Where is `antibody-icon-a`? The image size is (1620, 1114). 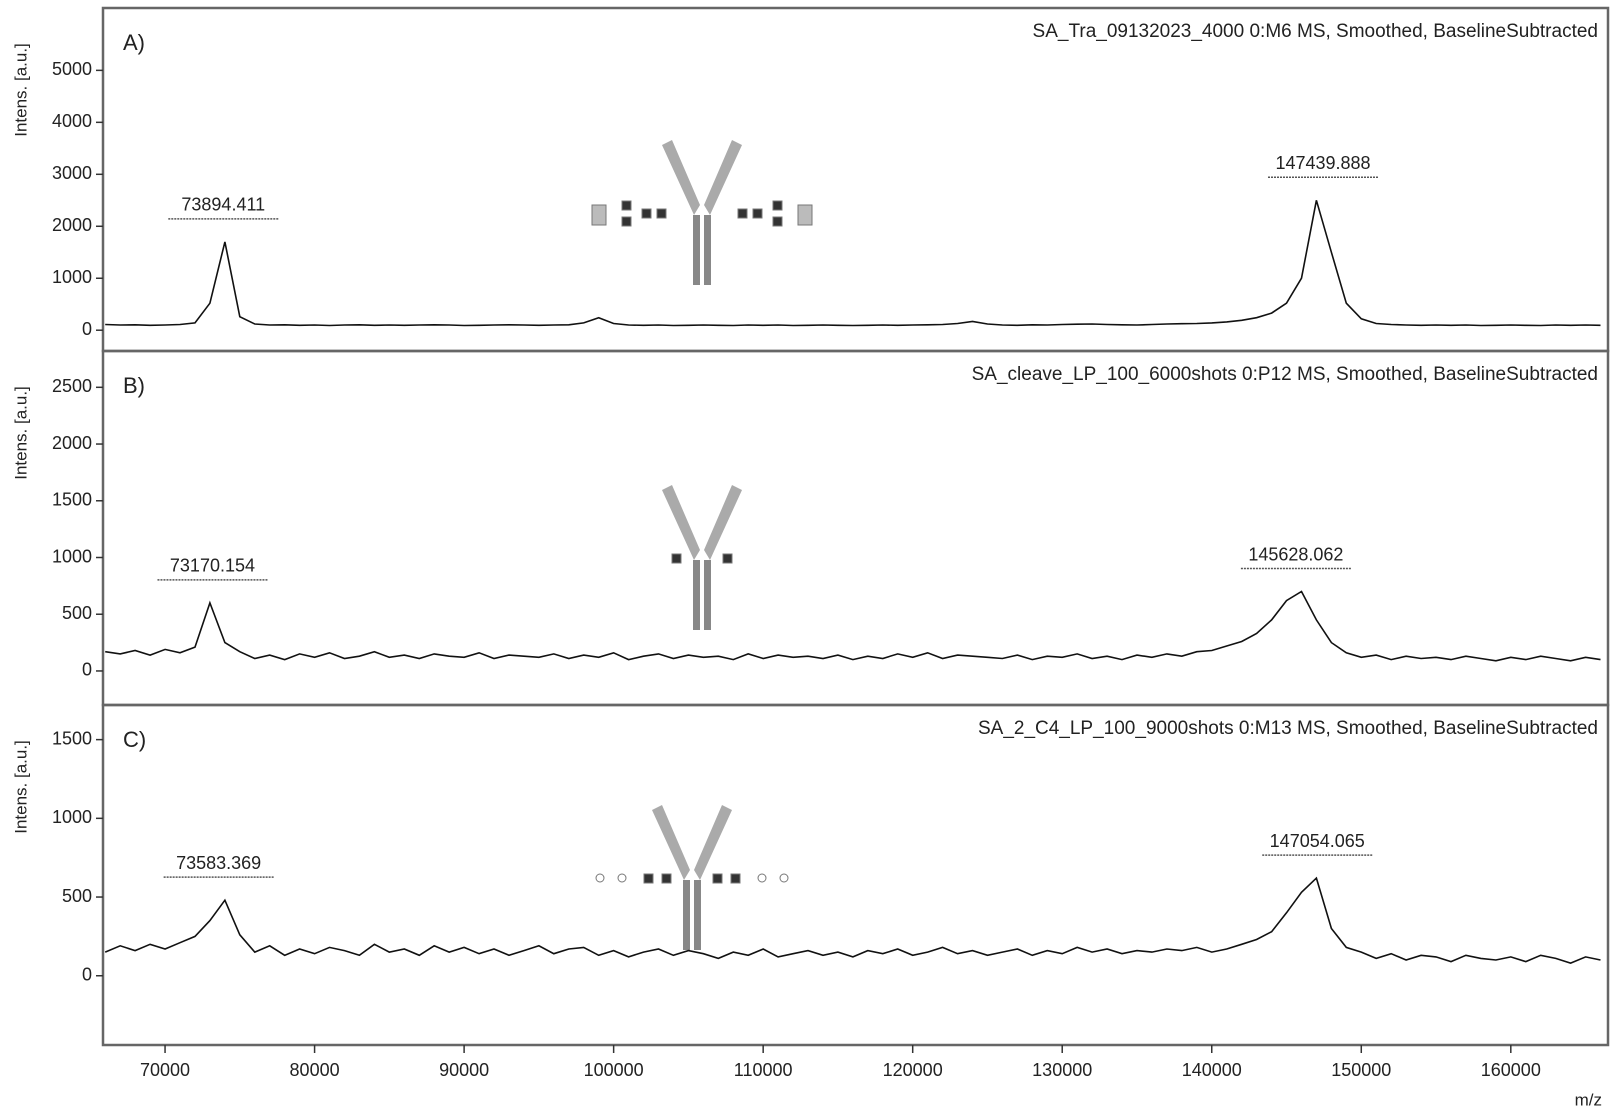
antibody-icon-a is located at coordinates (702, 212).